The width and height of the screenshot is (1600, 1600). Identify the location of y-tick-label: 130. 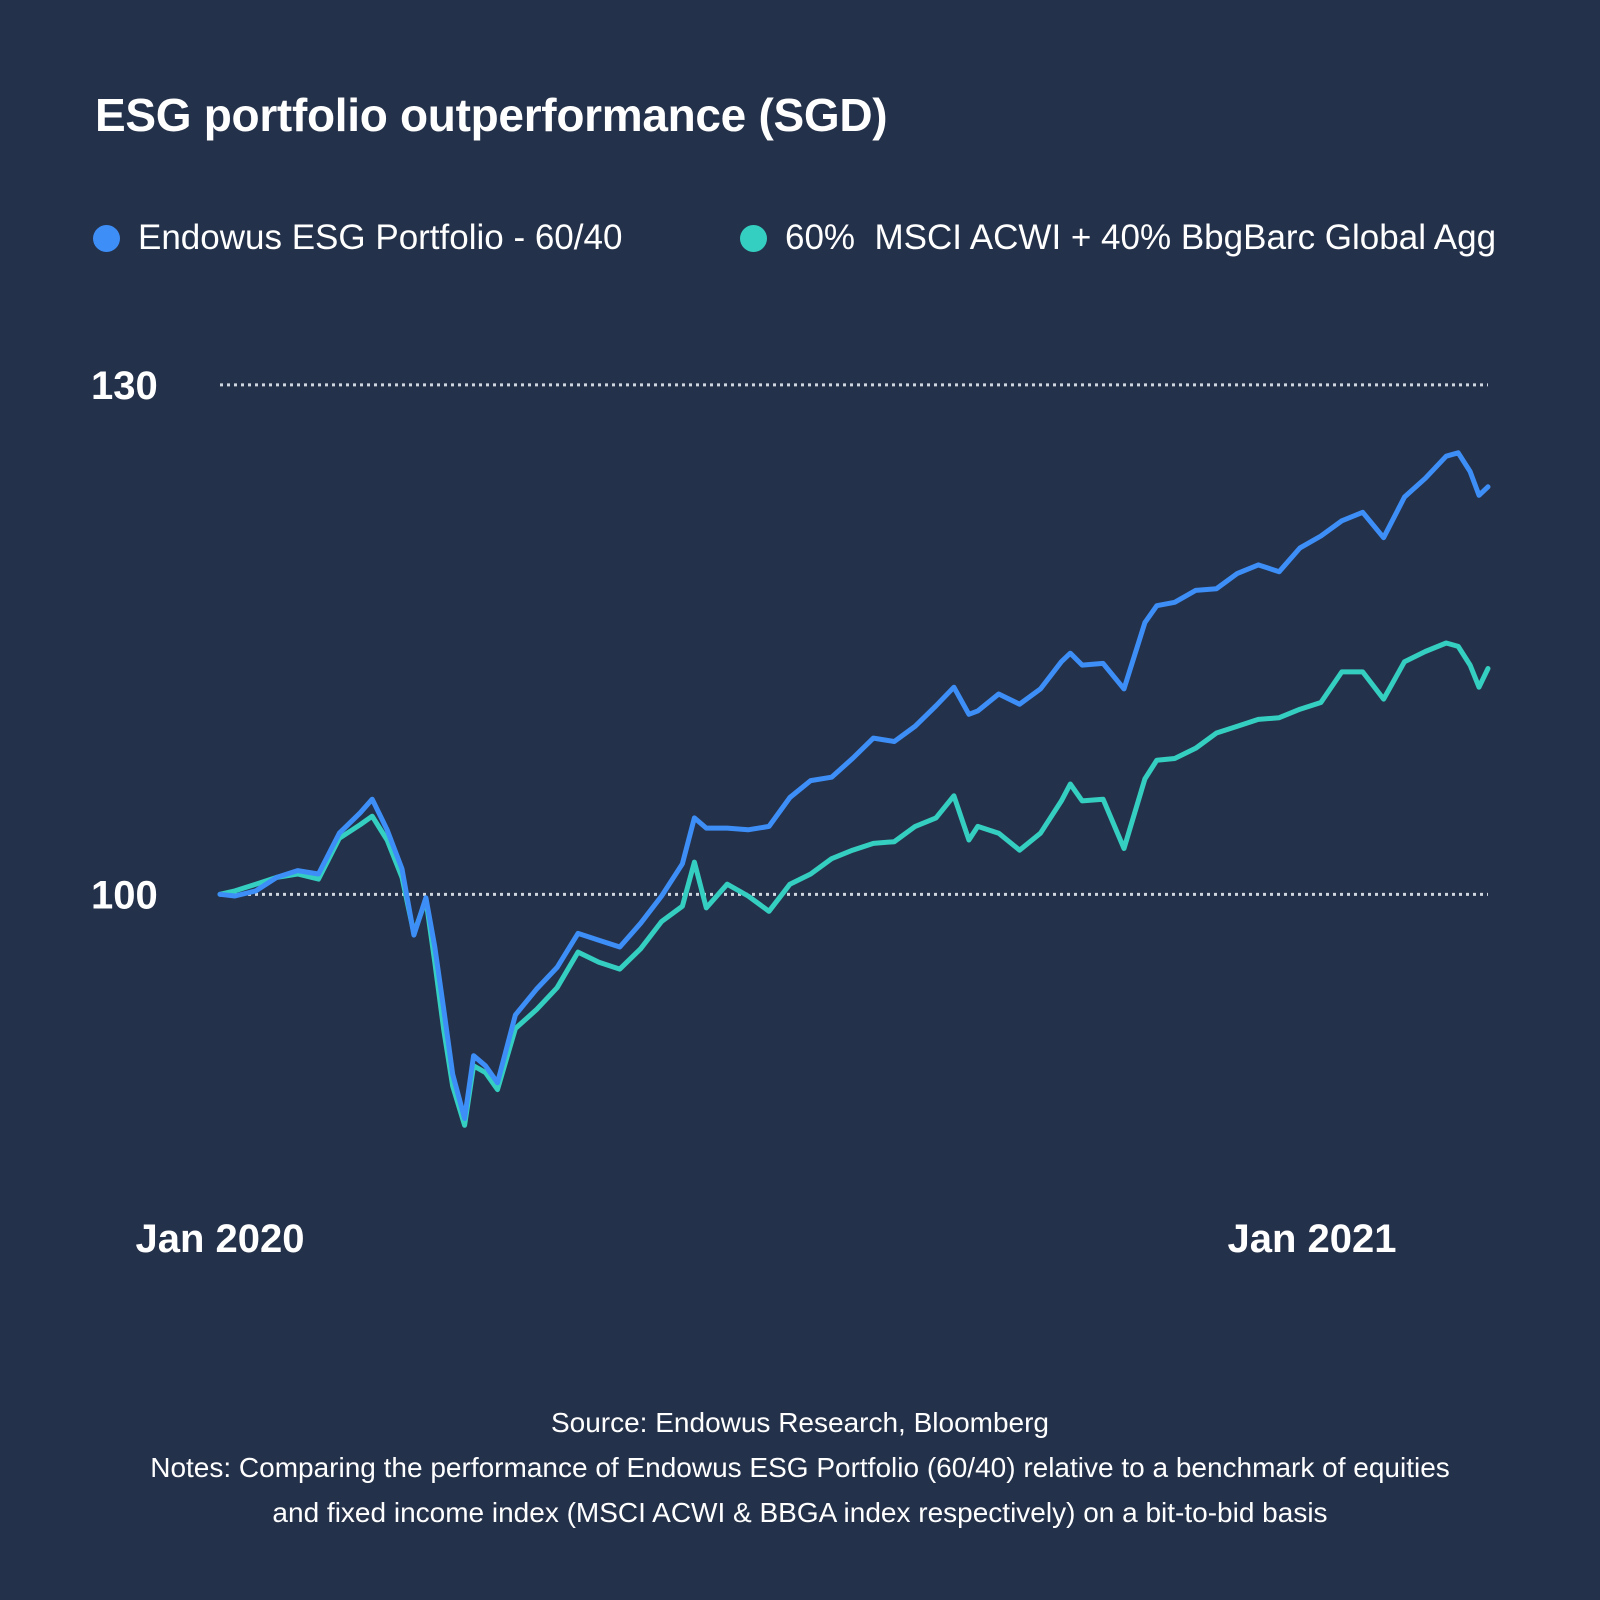
(124, 386).